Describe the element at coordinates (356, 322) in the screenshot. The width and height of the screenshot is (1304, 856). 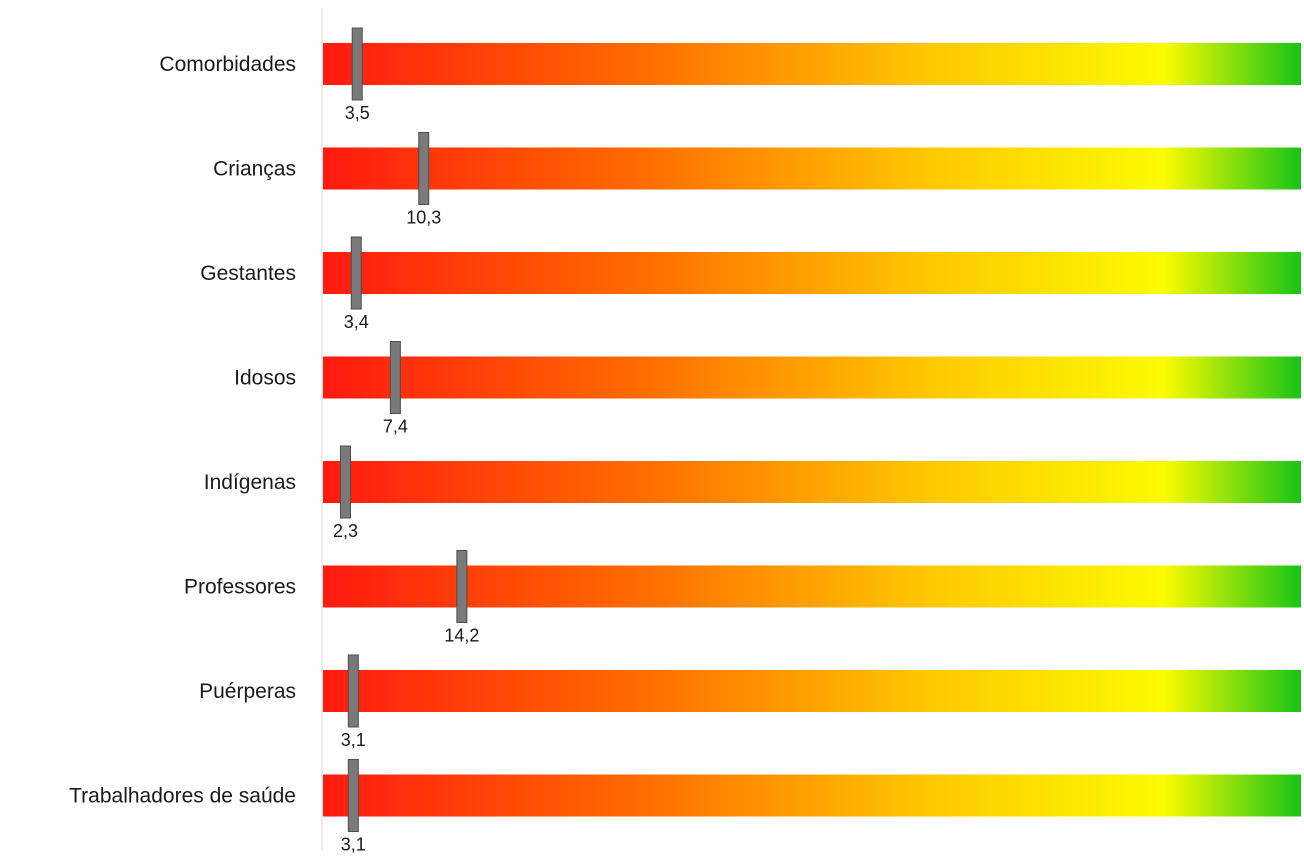
I see `value-label: 3,4` at that location.